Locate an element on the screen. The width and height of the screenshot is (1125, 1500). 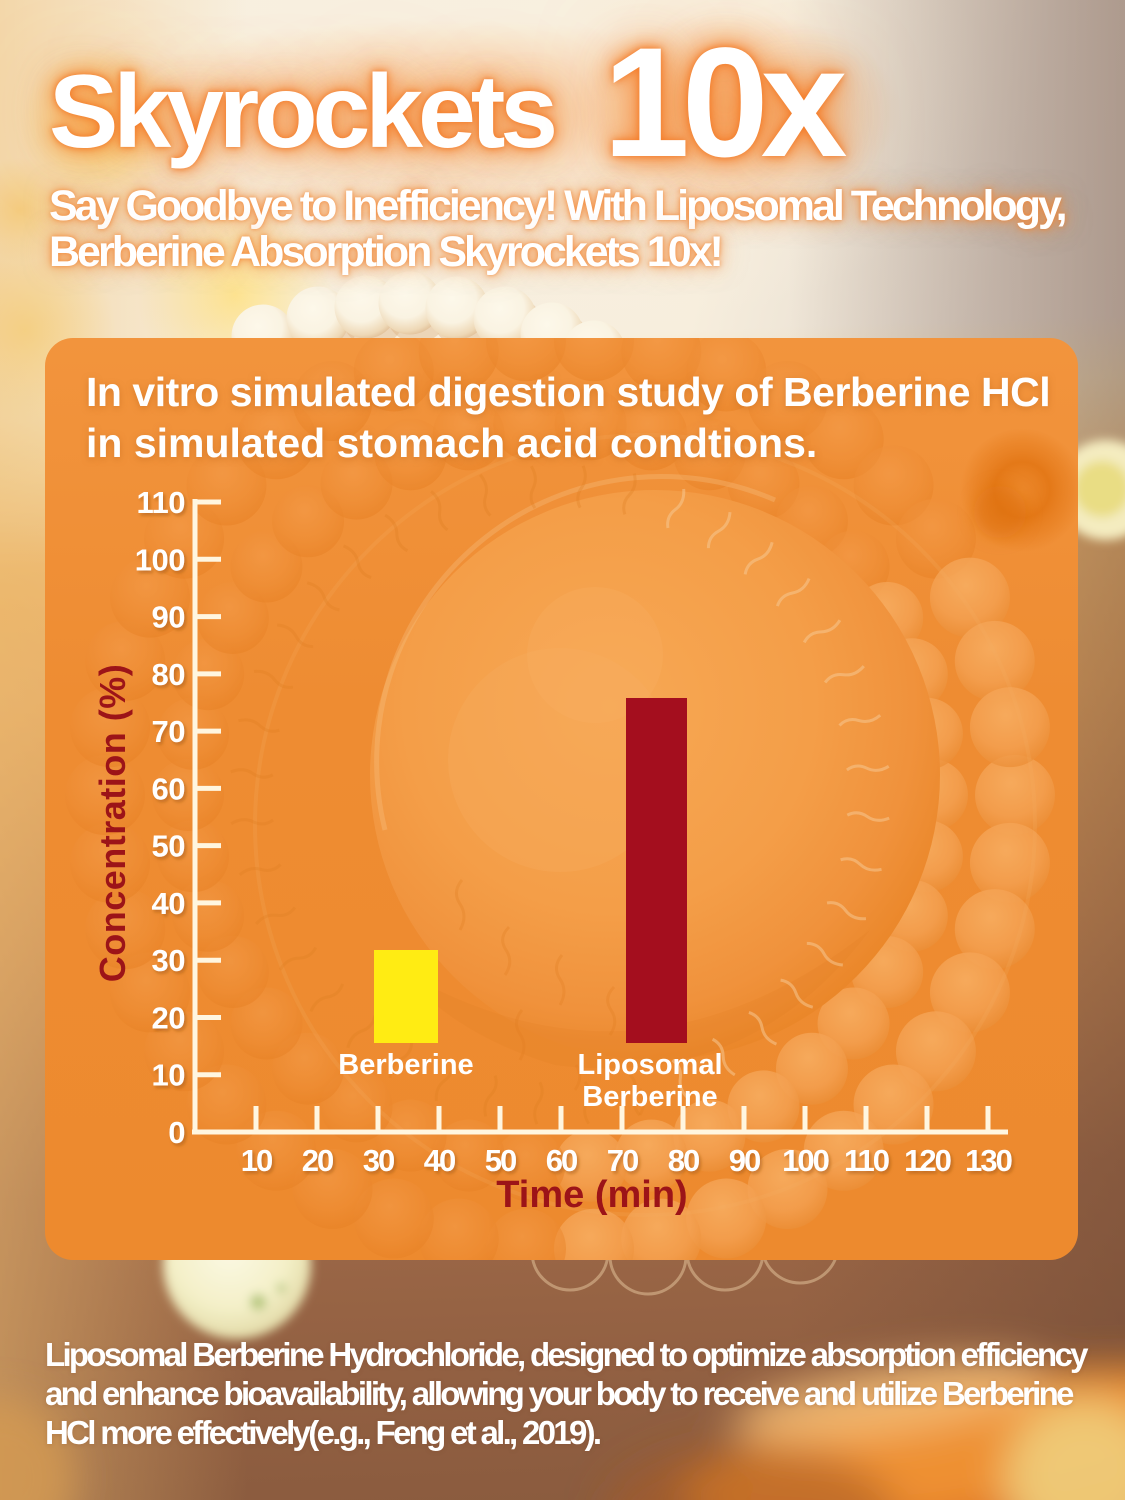
svg-text: 130 is located at coordinates (988, 1160).